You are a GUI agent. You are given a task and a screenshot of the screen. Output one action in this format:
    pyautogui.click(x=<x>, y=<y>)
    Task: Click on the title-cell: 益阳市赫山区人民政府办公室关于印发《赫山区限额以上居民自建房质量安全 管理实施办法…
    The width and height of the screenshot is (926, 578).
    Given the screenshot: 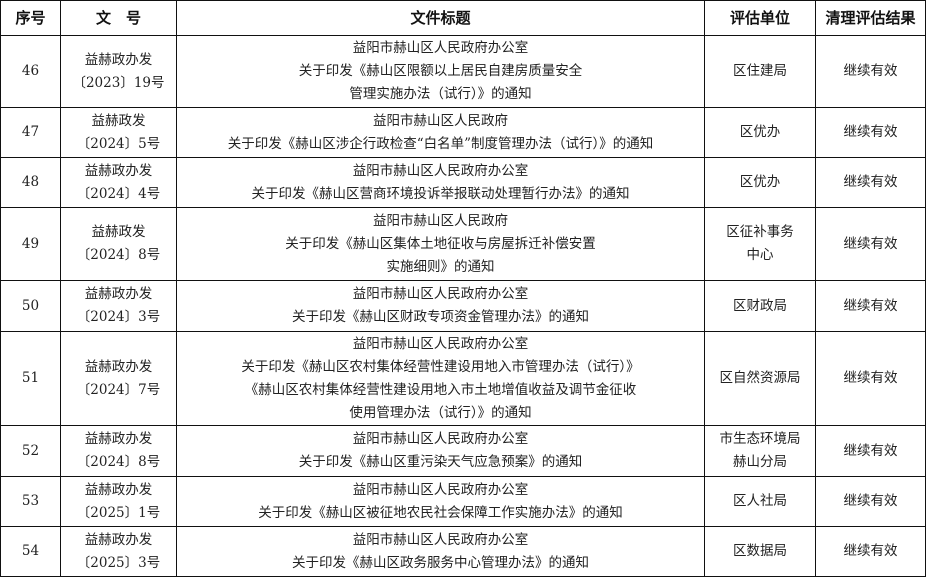 What is the action you would take?
    pyautogui.click(x=440, y=71)
    